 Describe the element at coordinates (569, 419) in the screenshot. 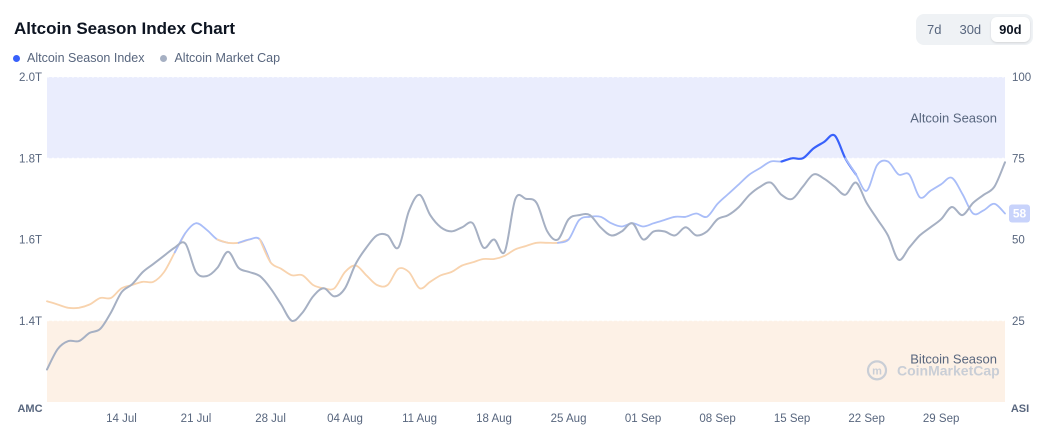

I see `x-tick-label: 25 Aug` at that location.